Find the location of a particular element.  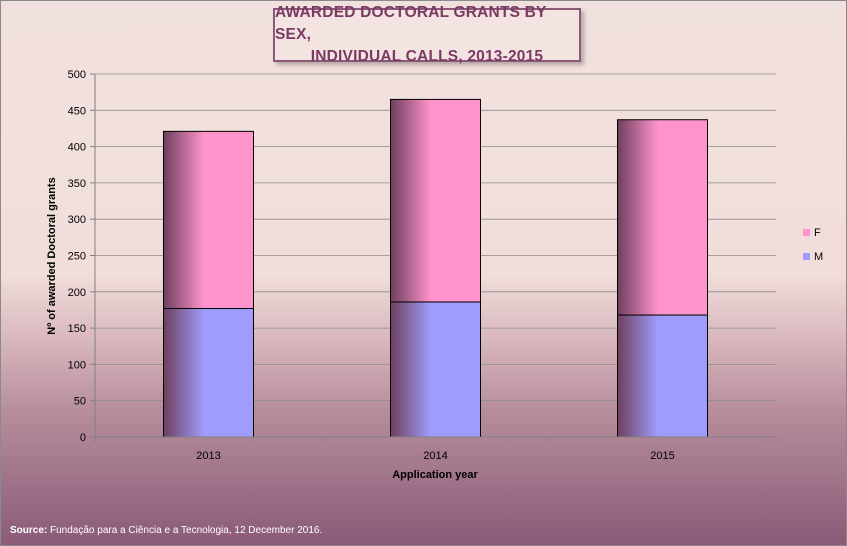

x-axis-title: Application year is located at coordinates (435, 475).